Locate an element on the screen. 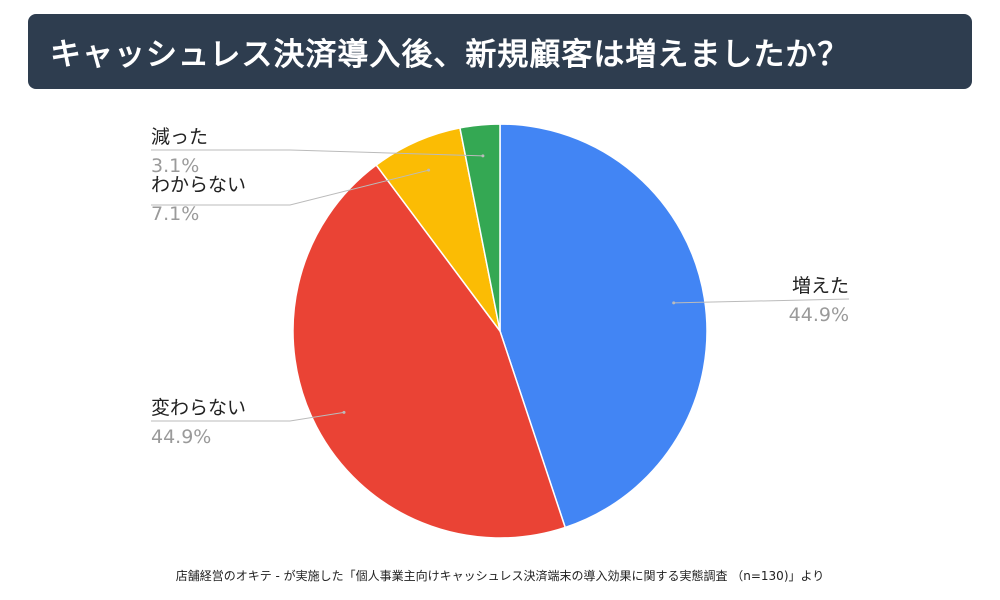  slice-label-2: わからない is located at coordinates (198, 185).